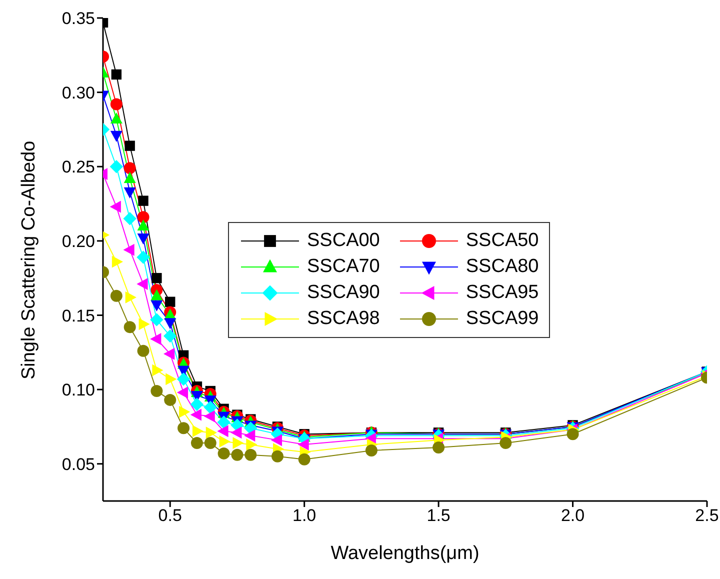 The width and height of the screenshot is (720, 579). Describe the element at coordinates (405, 553) in the screenshot. I see `x-axis-title: Wavelengths(μm)` at that location.